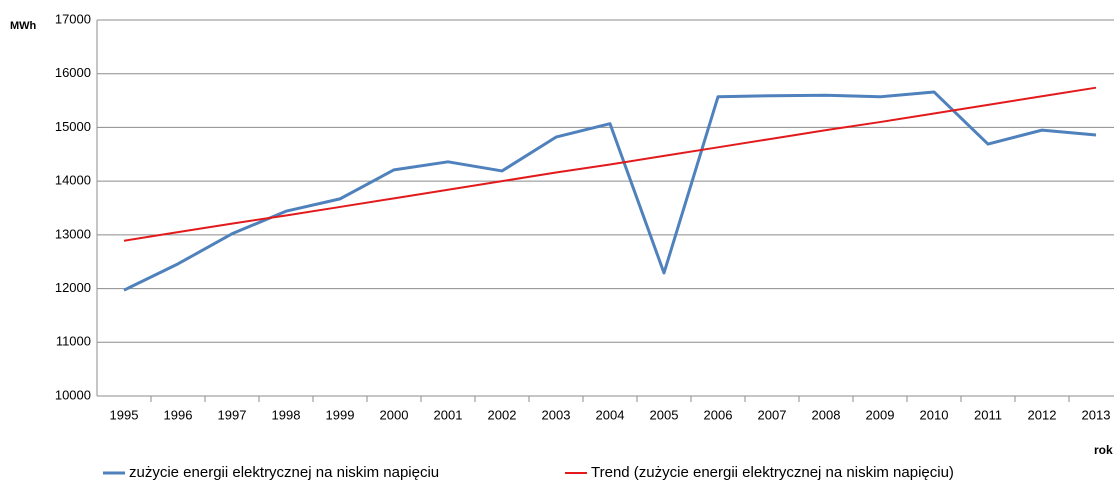  What do you see at coordinates (772, 414) in the screenshot?
I see `x-tick-label: 2007` at bounding box center [772, 414].